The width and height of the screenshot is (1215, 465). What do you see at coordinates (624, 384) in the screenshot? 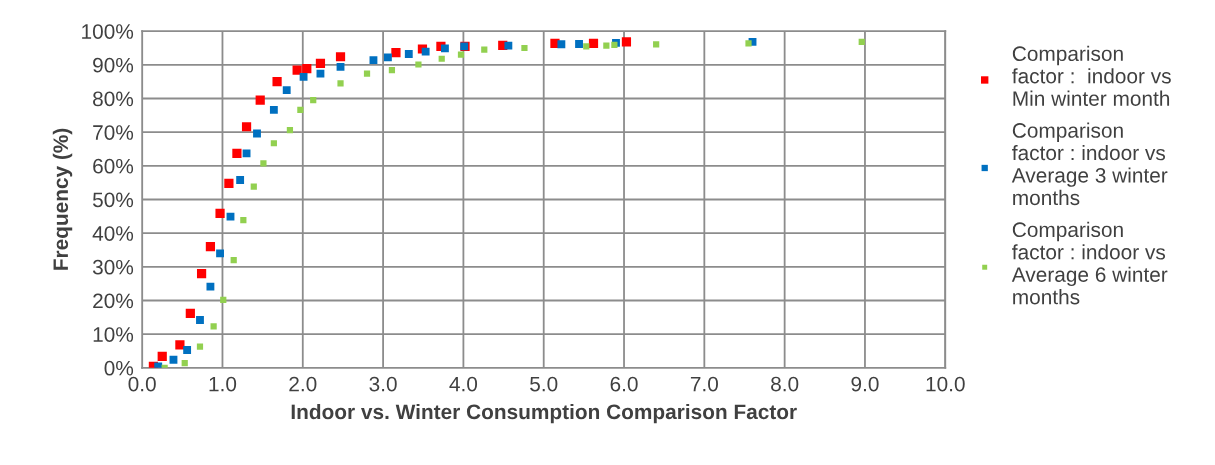
I see `x-tick-label: 6.0` at bounding box center [624, 384].